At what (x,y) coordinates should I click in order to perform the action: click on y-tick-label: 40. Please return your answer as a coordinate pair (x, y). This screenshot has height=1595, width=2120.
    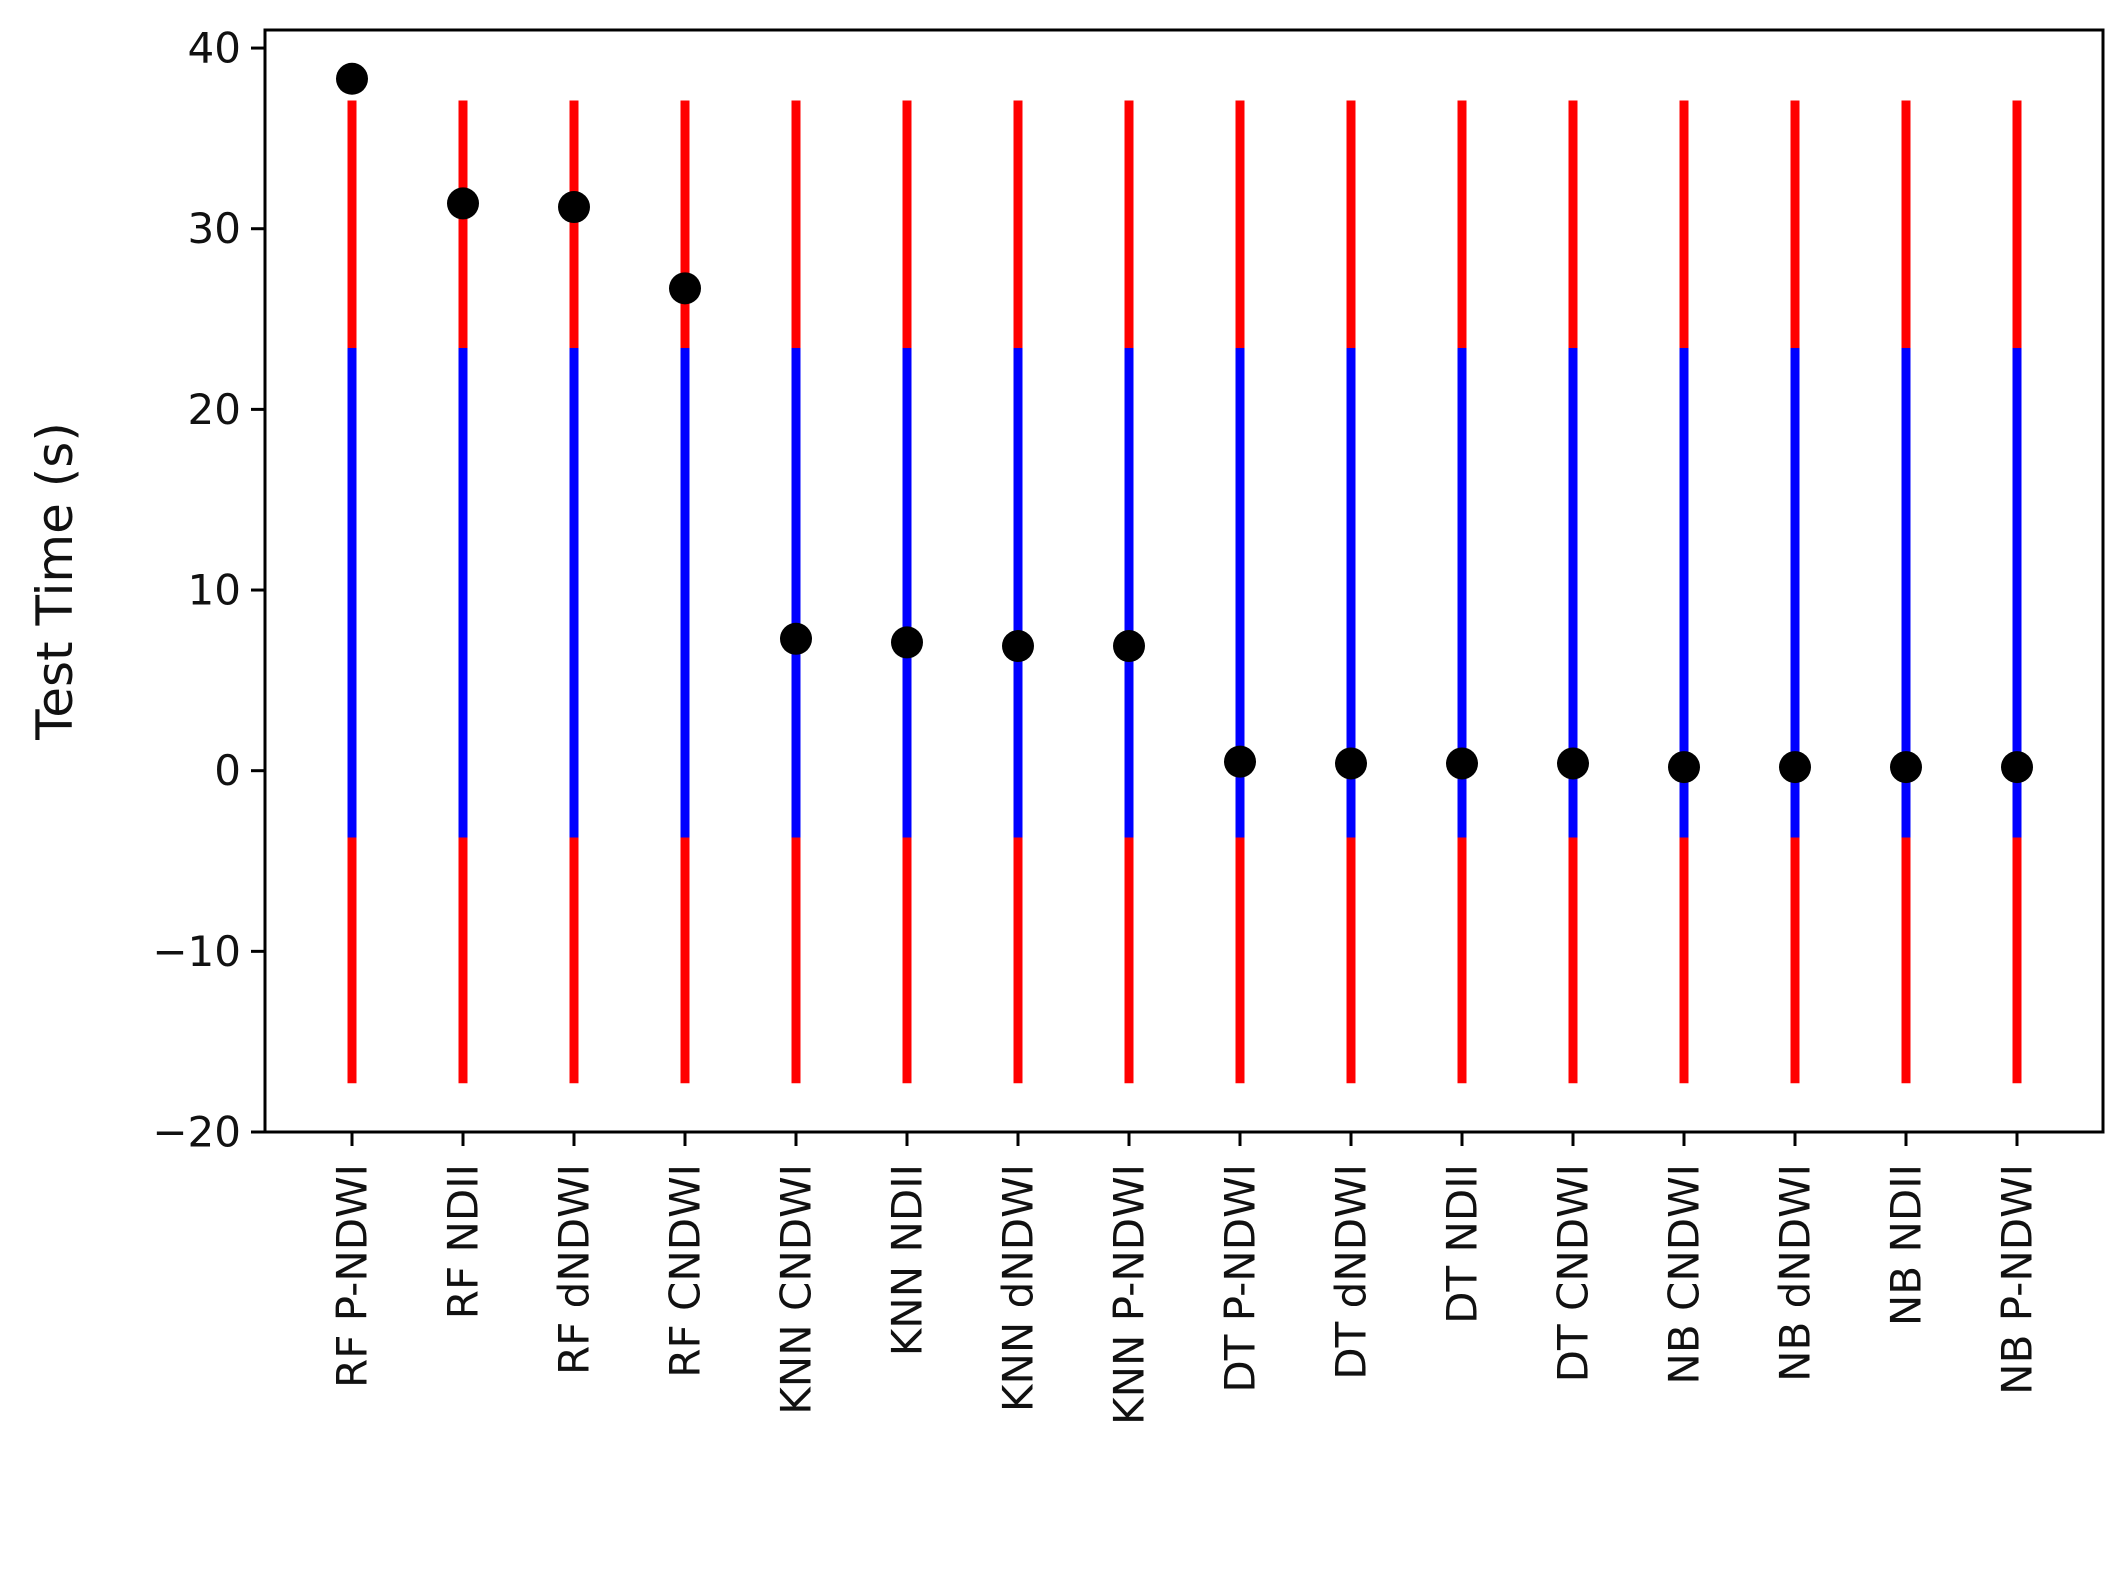
    Looking at the image, I should click on (214, 48).